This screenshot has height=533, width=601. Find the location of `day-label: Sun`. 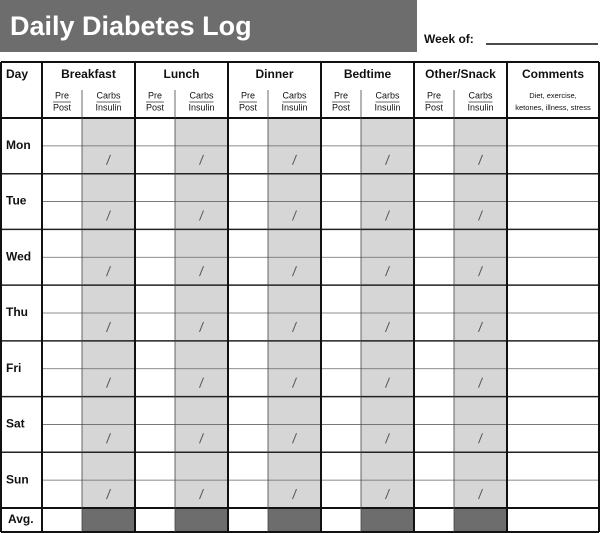

day-label: Sun is located at coordinates (17, 479).